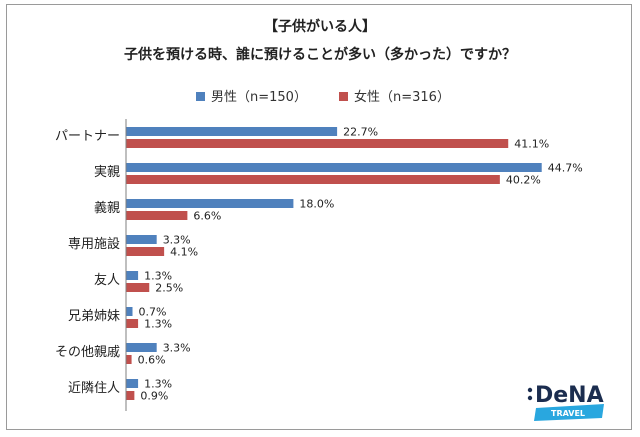 This screenshot has width=640, height=437. Describe the element at coordinates (530, 398) in the screenshot. I see `logo-dot-bottom` at that location.